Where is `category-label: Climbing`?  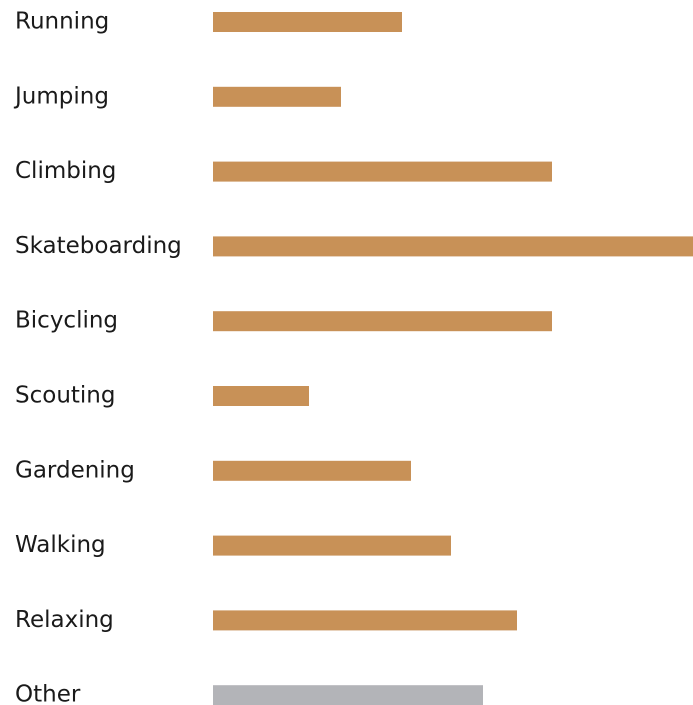 category-label: Climbing is located at coordinates (65, 171).